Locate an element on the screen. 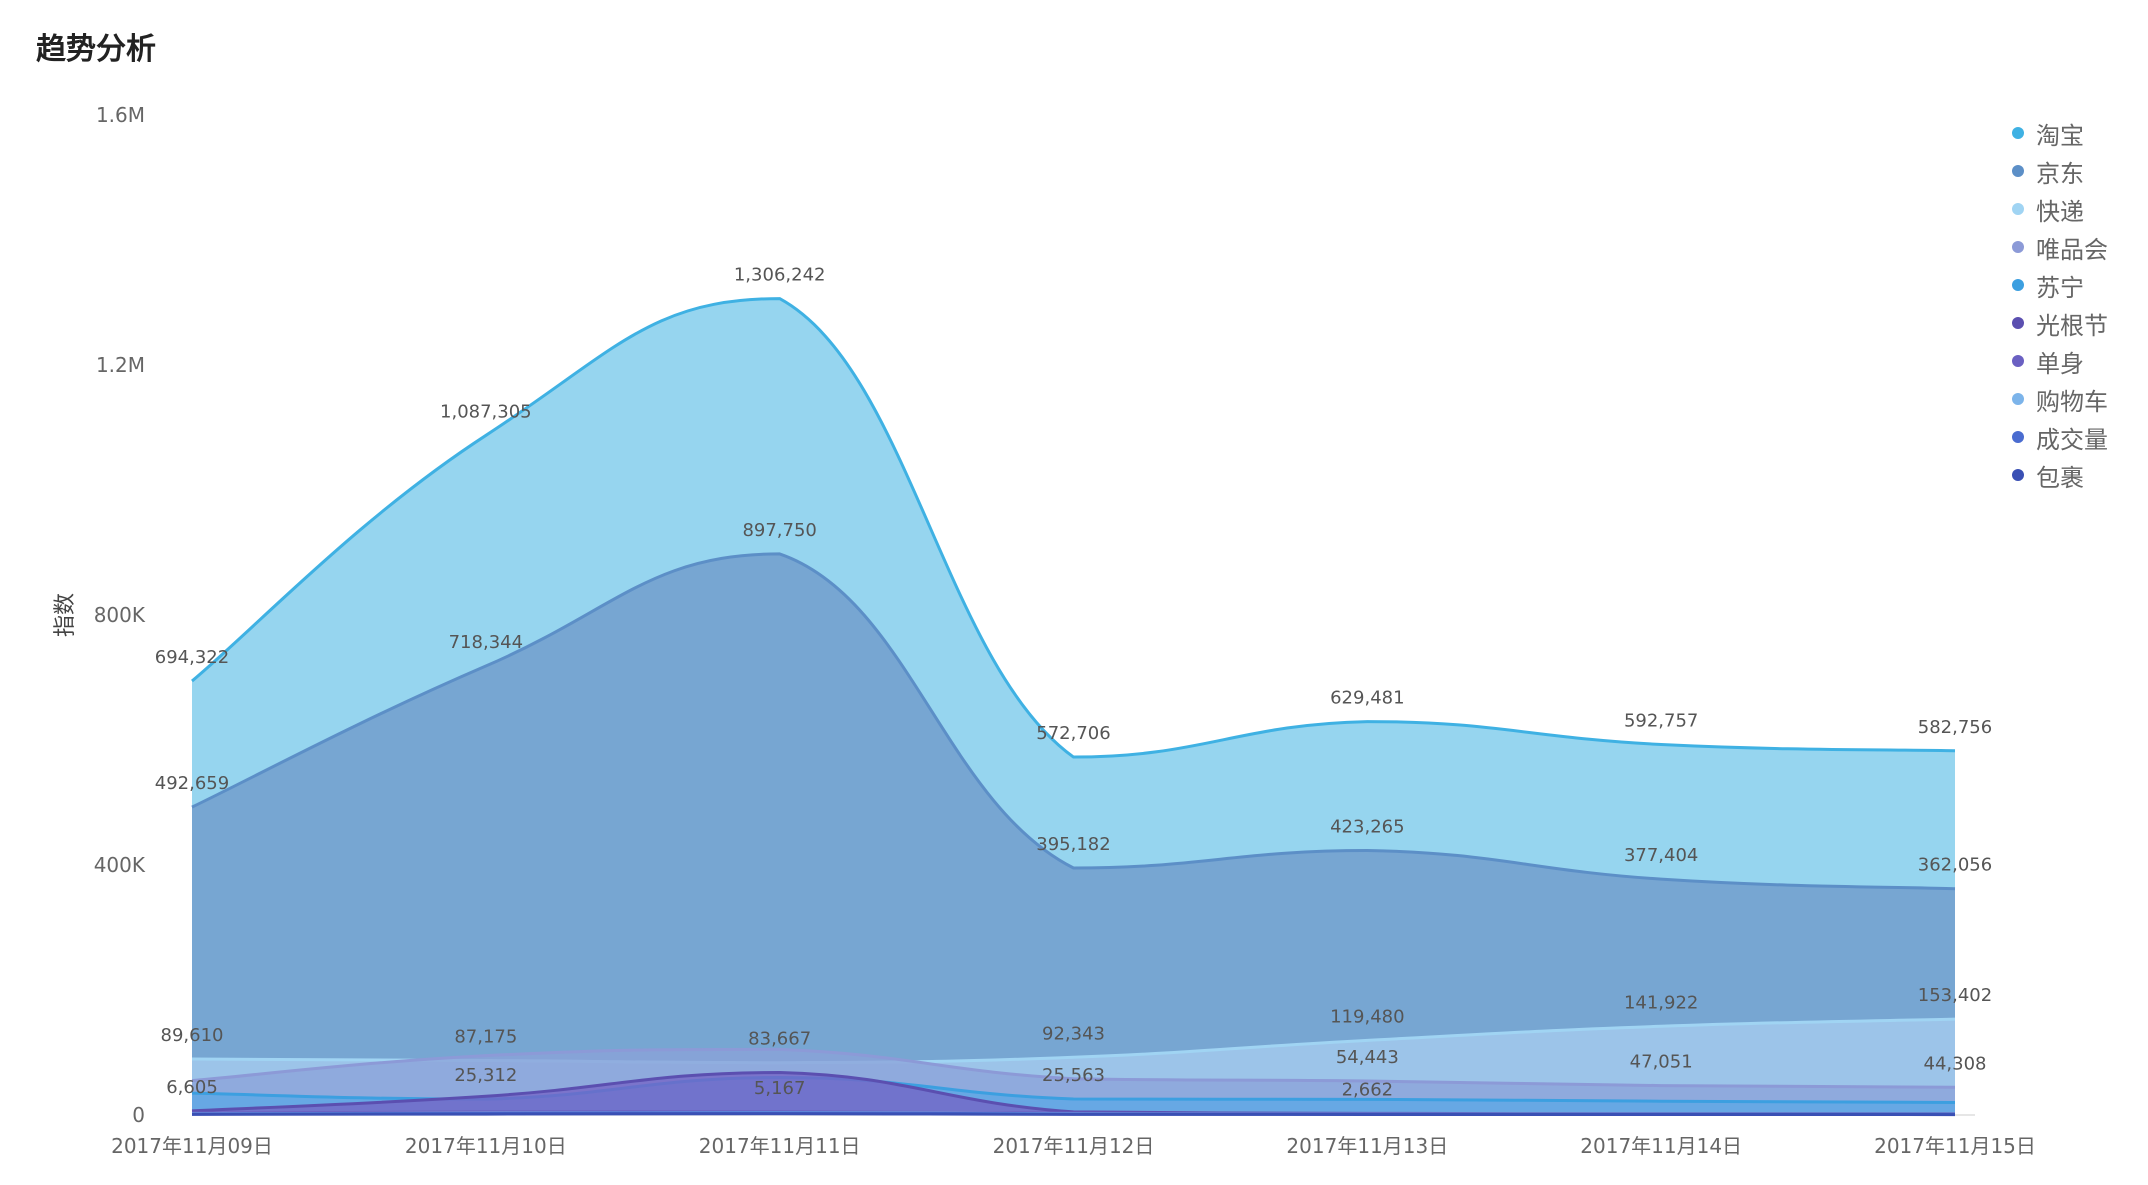 This screenshot has width=2148, height=1185. legend-item-2: 快递 is located at coordinates (2060, 209).